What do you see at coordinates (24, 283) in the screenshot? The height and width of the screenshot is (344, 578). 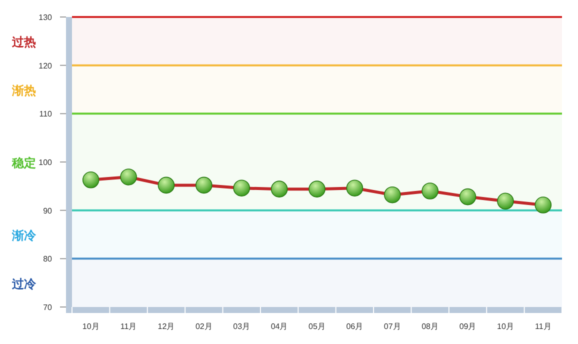 I see `band-label: 过冷` at bounding box center [24, 283].